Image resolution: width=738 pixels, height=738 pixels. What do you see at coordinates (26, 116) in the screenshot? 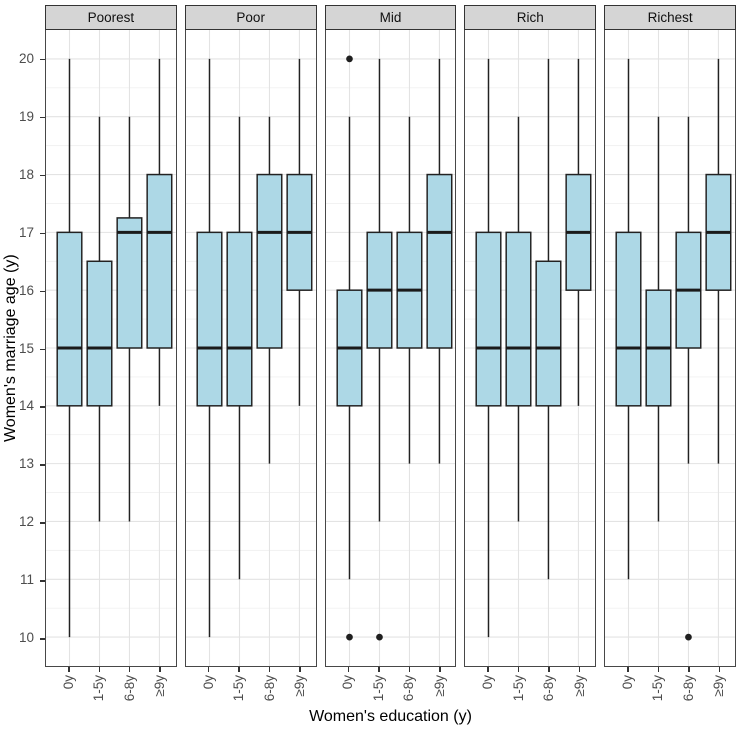
I see `y-tick-label: 19` at bounding box center [26, 116].